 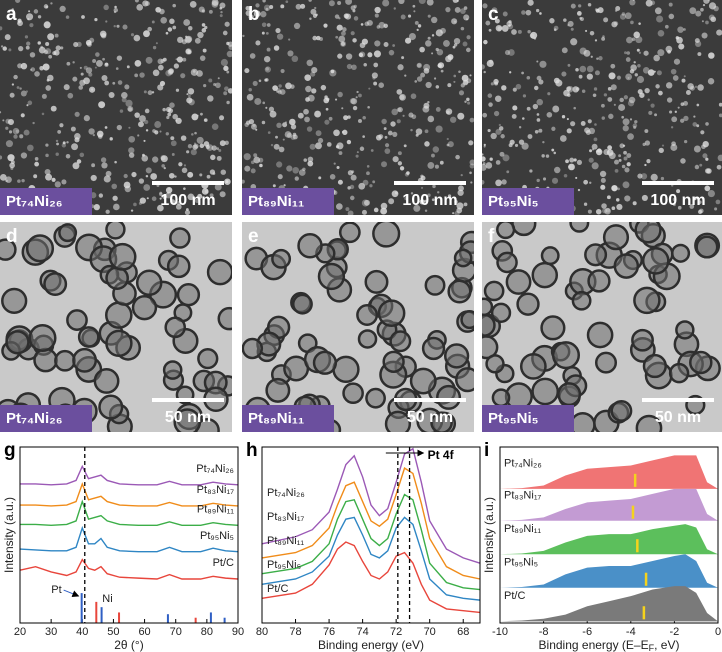 What do you see at coordinates (129, 475) in the screenshot?
I see `line` at bounding box center [129, 475].